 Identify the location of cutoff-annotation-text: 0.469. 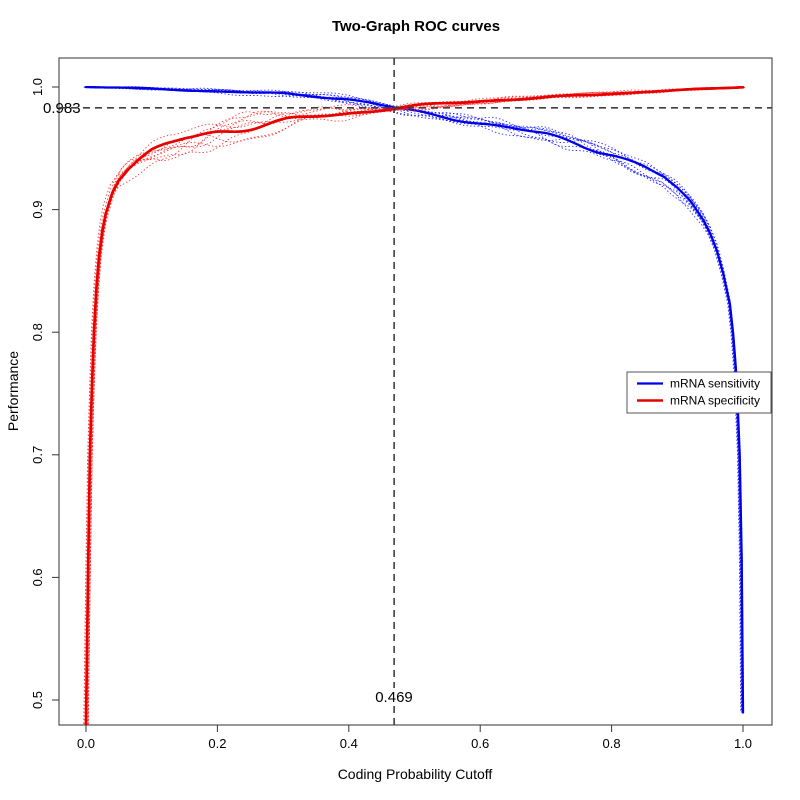
(394, 697).